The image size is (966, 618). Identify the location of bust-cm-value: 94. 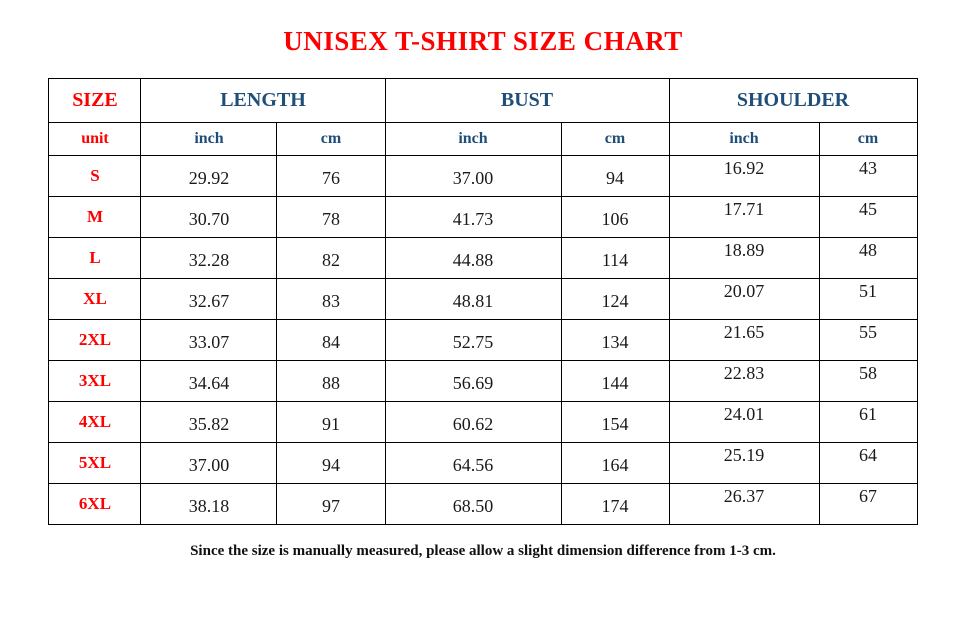
(615, 176).